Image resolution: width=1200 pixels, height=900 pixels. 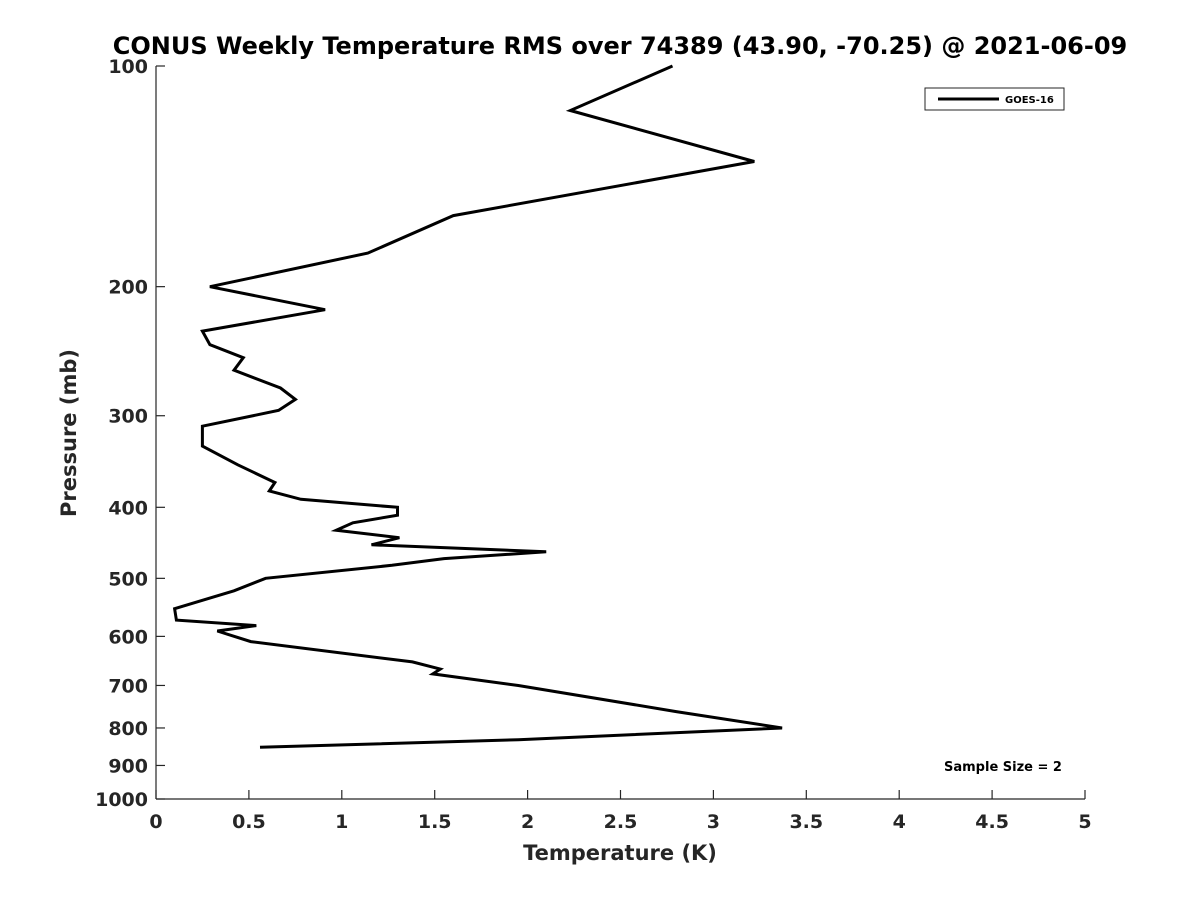 What do you see at coordinates (128, 417) in the screenshot?
I see `y-tick-label: 300` at bounding box center [128, 417].